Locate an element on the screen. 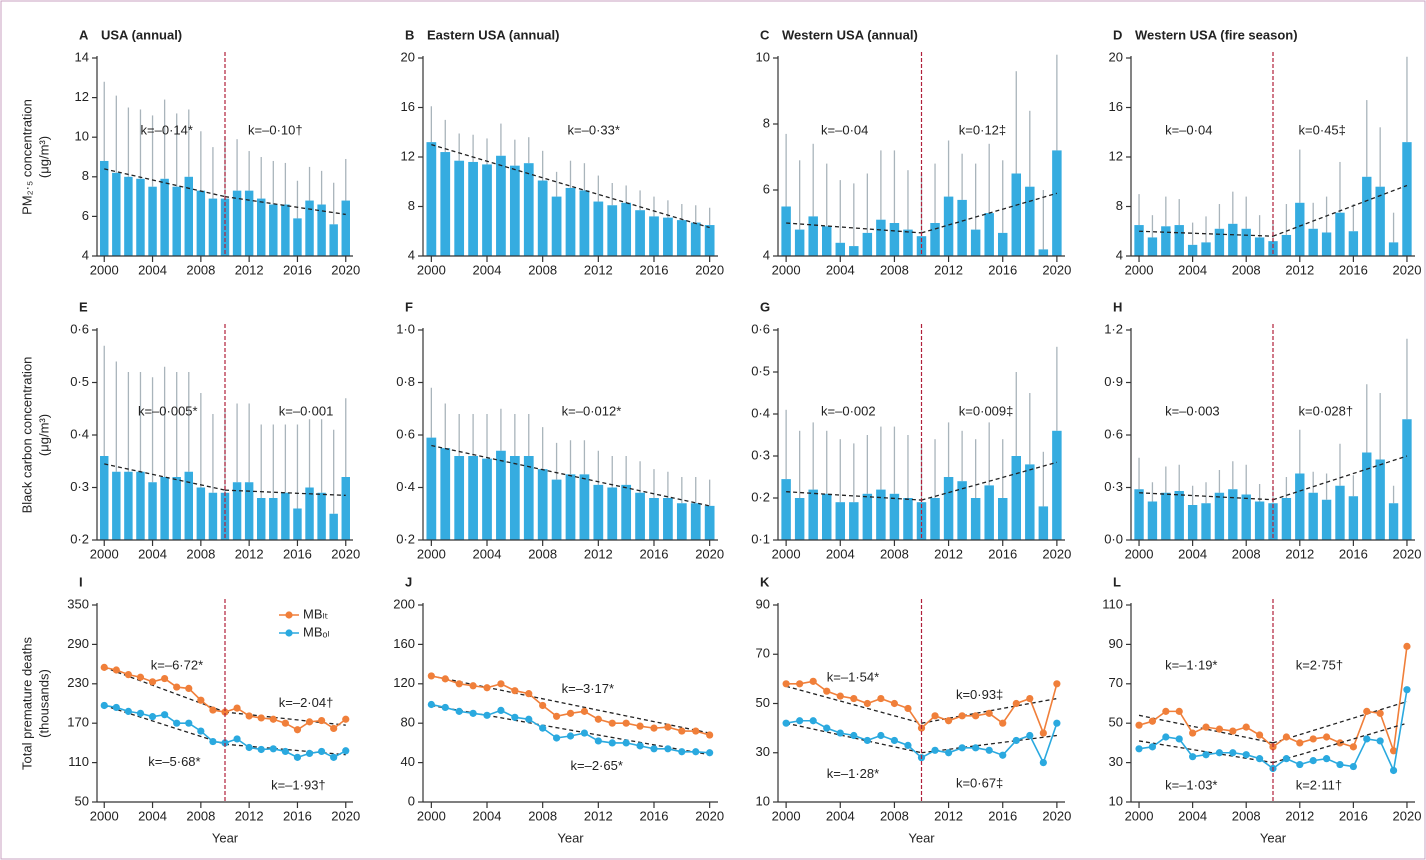 The image size is (1426, 860). x-tick-label: 2016 is located at coordinates (1353, 269).